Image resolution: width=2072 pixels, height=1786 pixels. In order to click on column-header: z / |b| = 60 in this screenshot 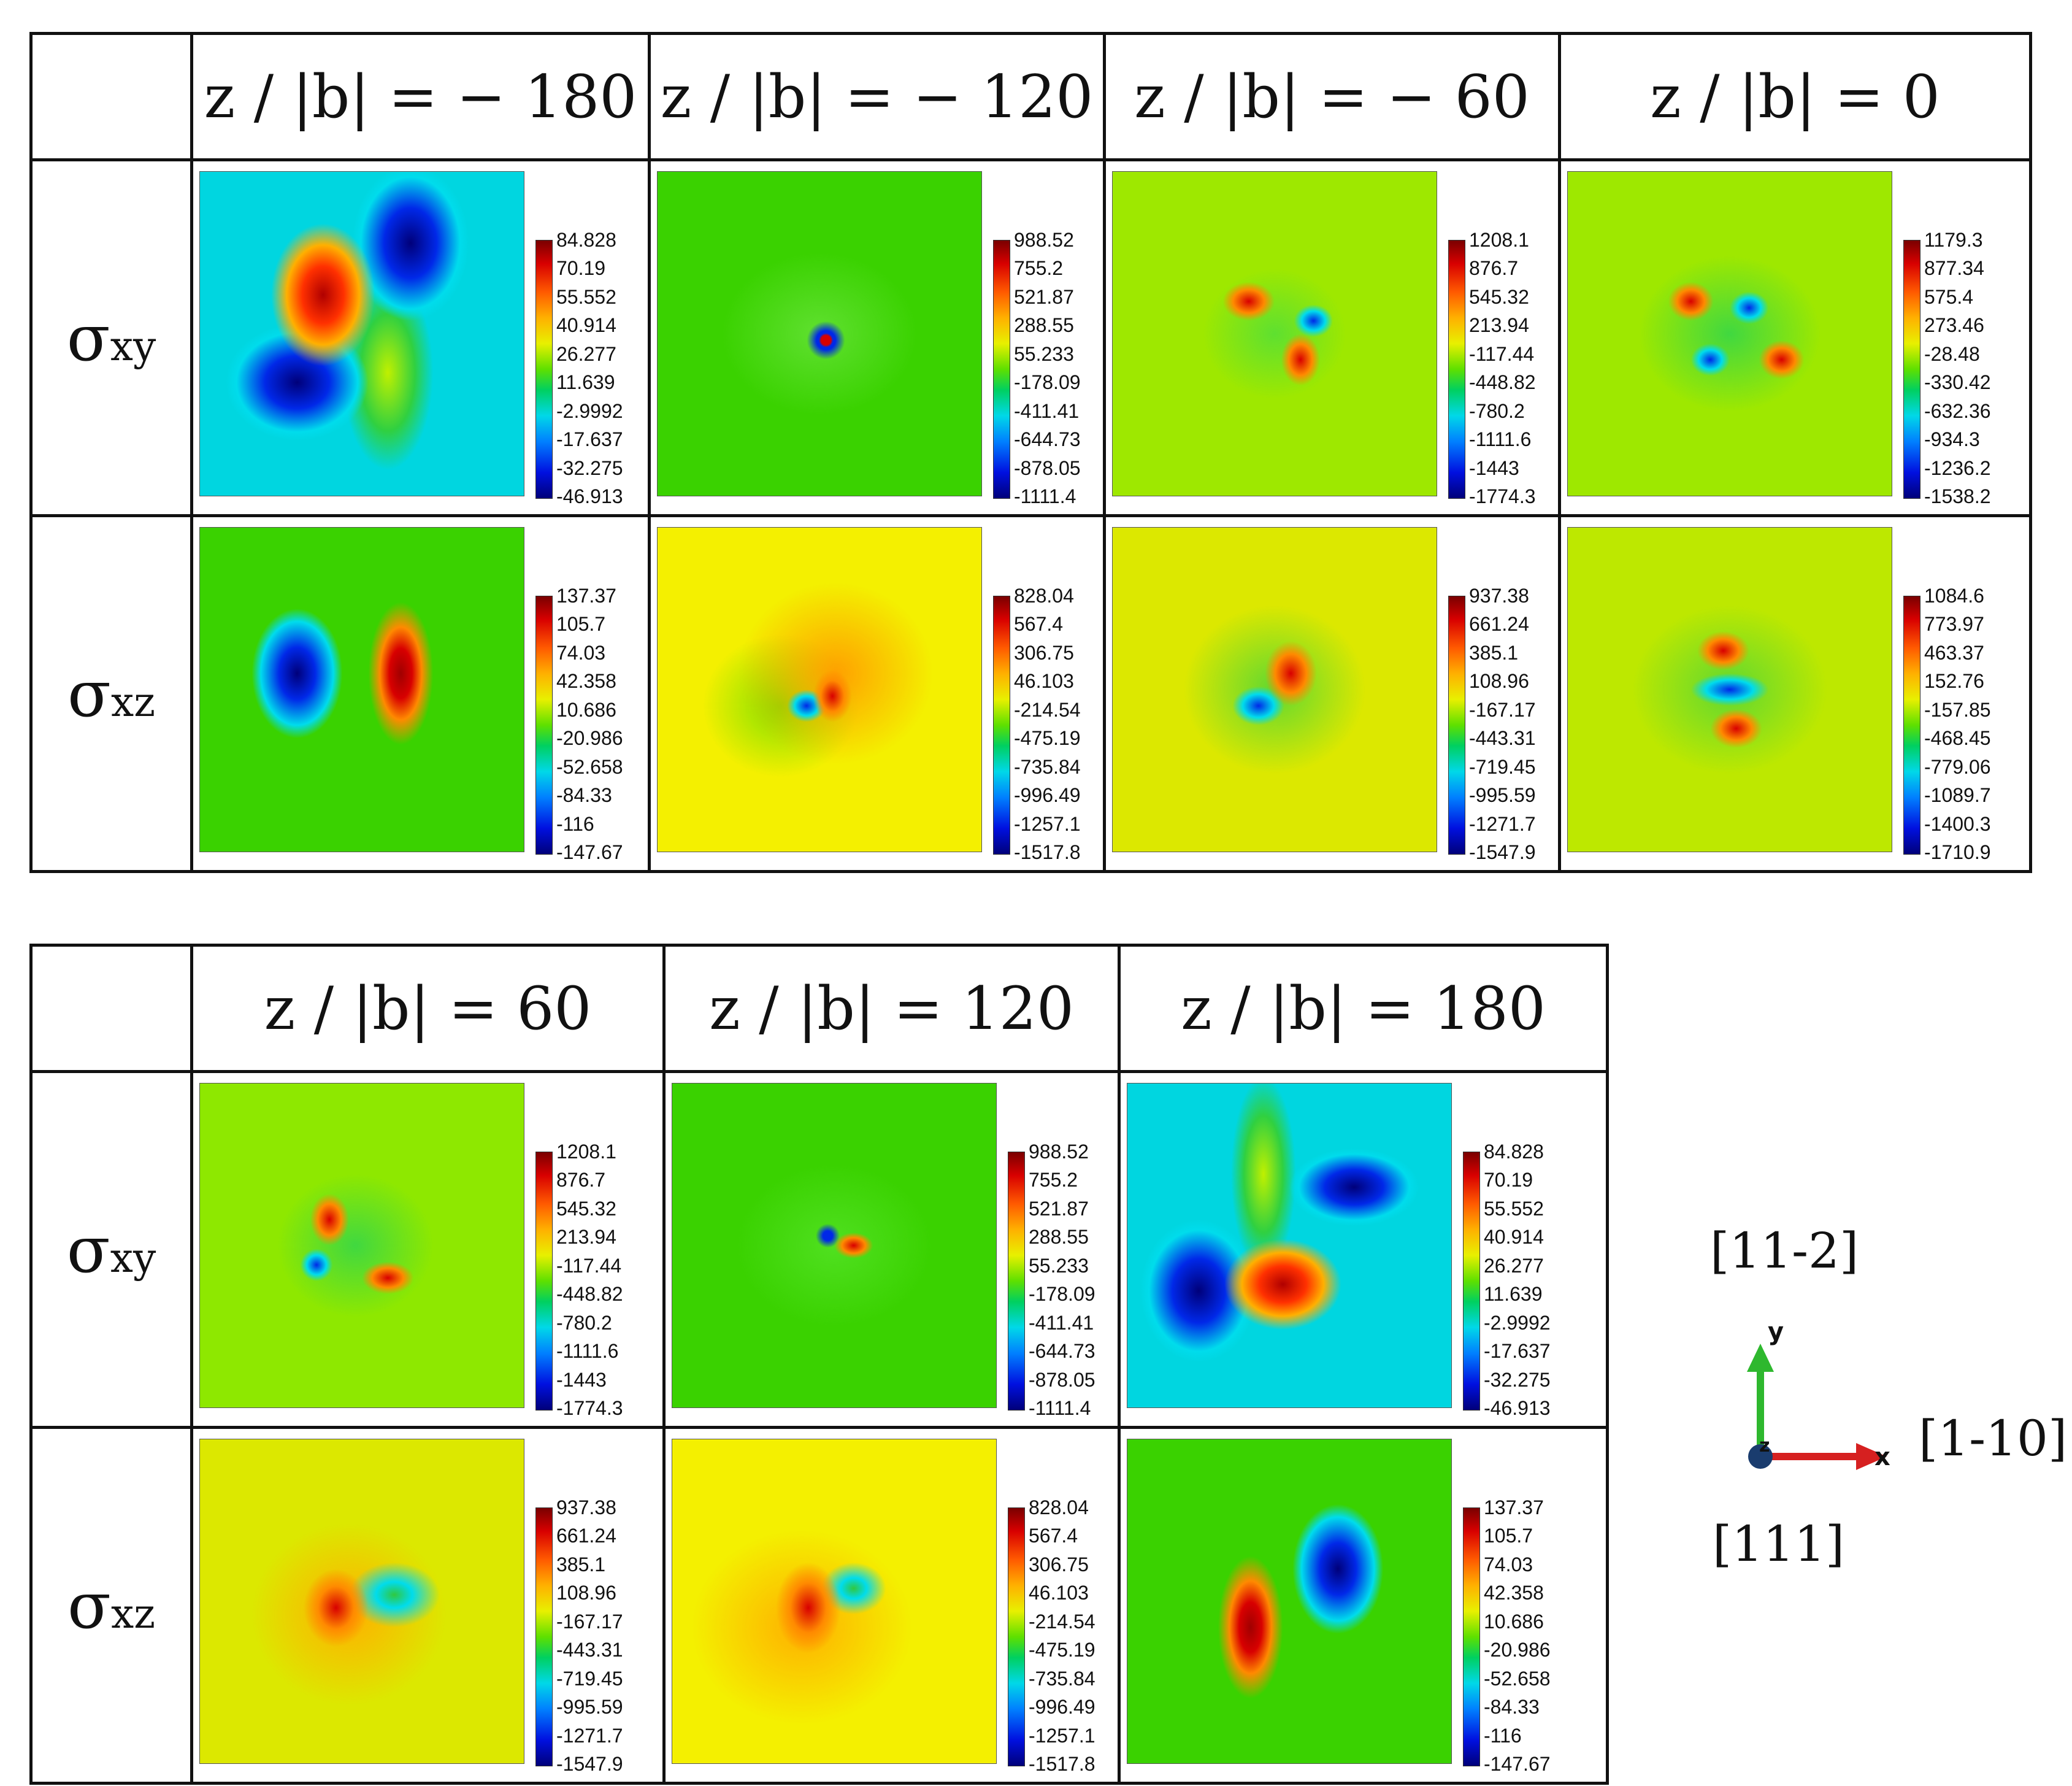, I will do `click(428, 1009)`.